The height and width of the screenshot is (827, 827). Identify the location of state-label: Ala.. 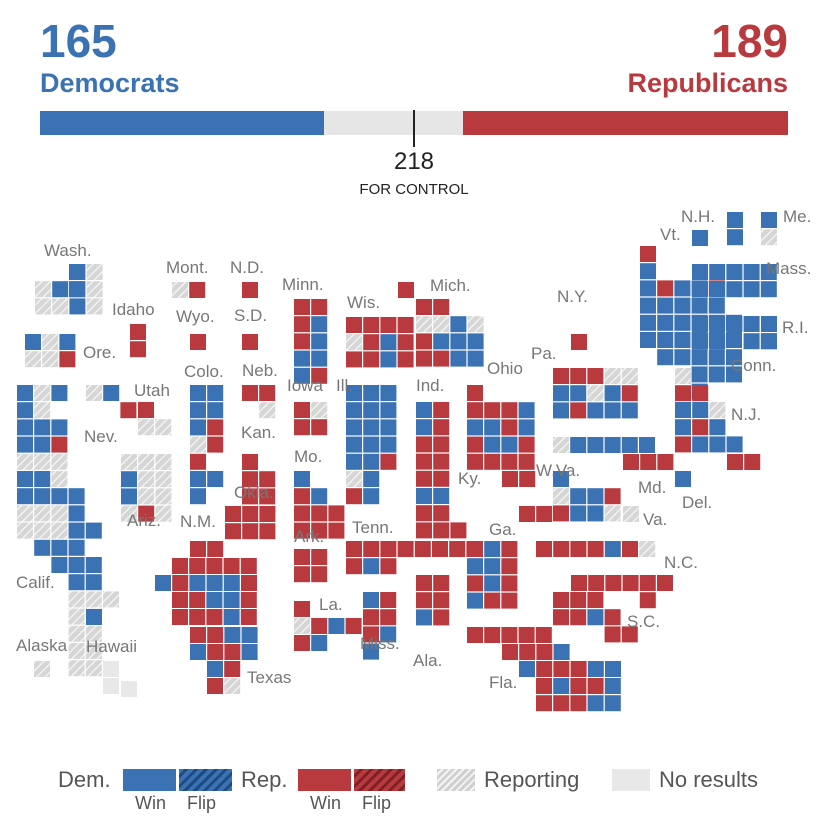
(427, 660).